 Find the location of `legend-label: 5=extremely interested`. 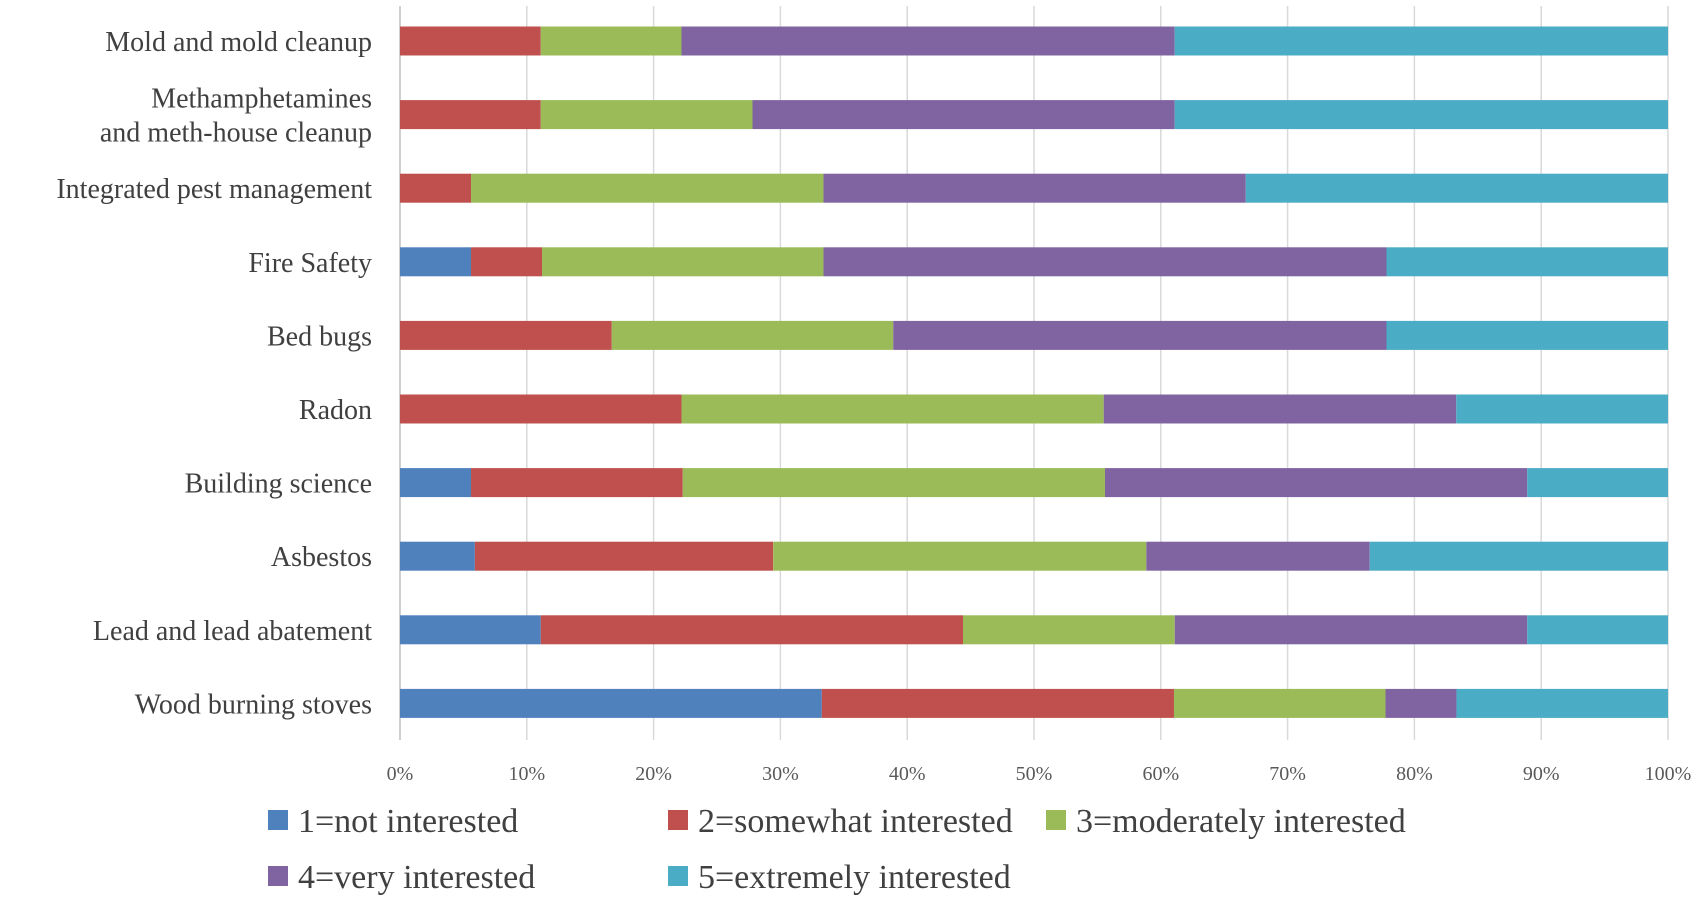

legend-label: 5=extremely interested is located at coordinates (854, 877).